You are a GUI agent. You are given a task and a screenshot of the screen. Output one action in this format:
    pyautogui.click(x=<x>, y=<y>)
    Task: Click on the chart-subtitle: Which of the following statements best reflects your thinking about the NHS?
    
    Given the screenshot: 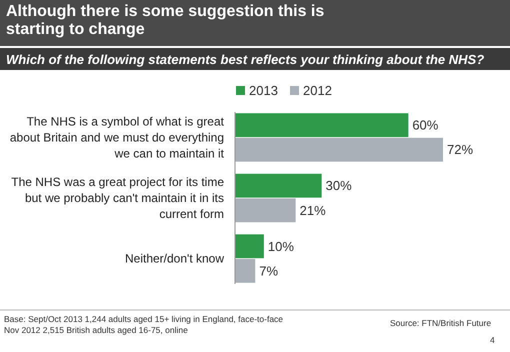 What is the action you would take?
    pyautogui.click(x=245, y=59)
    